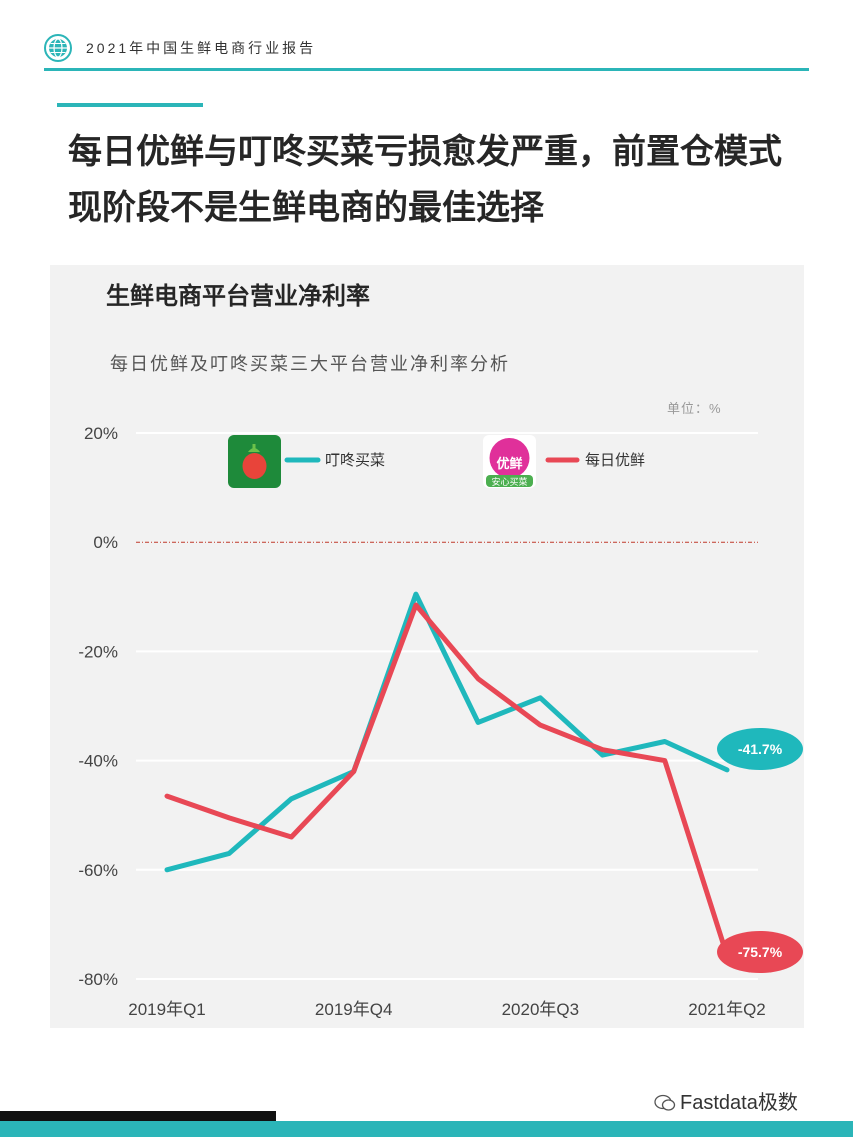 The width and height of the screenshot is (853, 1137). I want to click on x-tick-label: 2021年Q2, so click(727, 1009).